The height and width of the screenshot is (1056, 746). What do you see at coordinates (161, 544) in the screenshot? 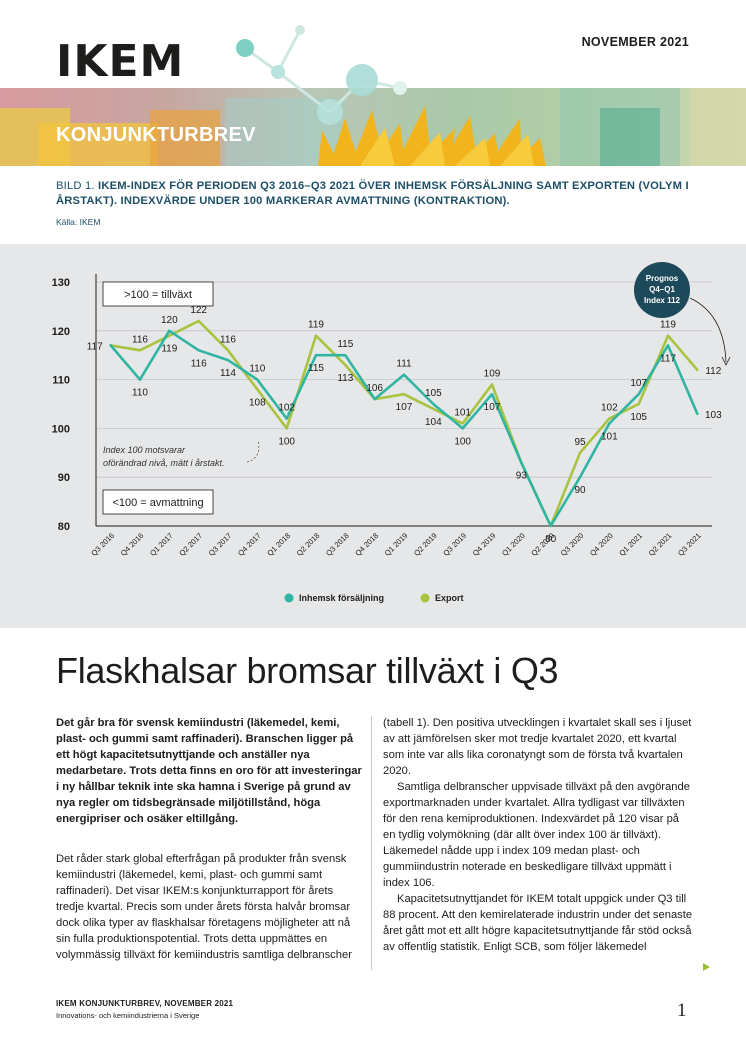
I see `x-tick-label: Q1 2017` at bounding box center [161, 544].